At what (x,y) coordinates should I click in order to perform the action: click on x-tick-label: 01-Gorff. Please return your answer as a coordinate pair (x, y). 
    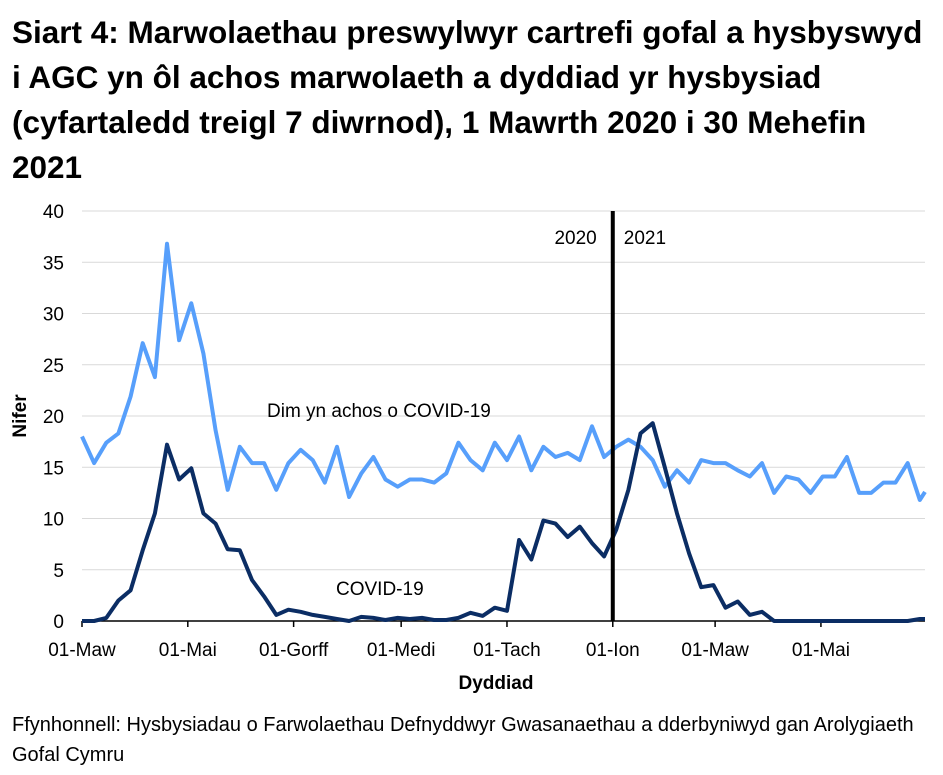
    Looking at the image, I should click on (294, 650).